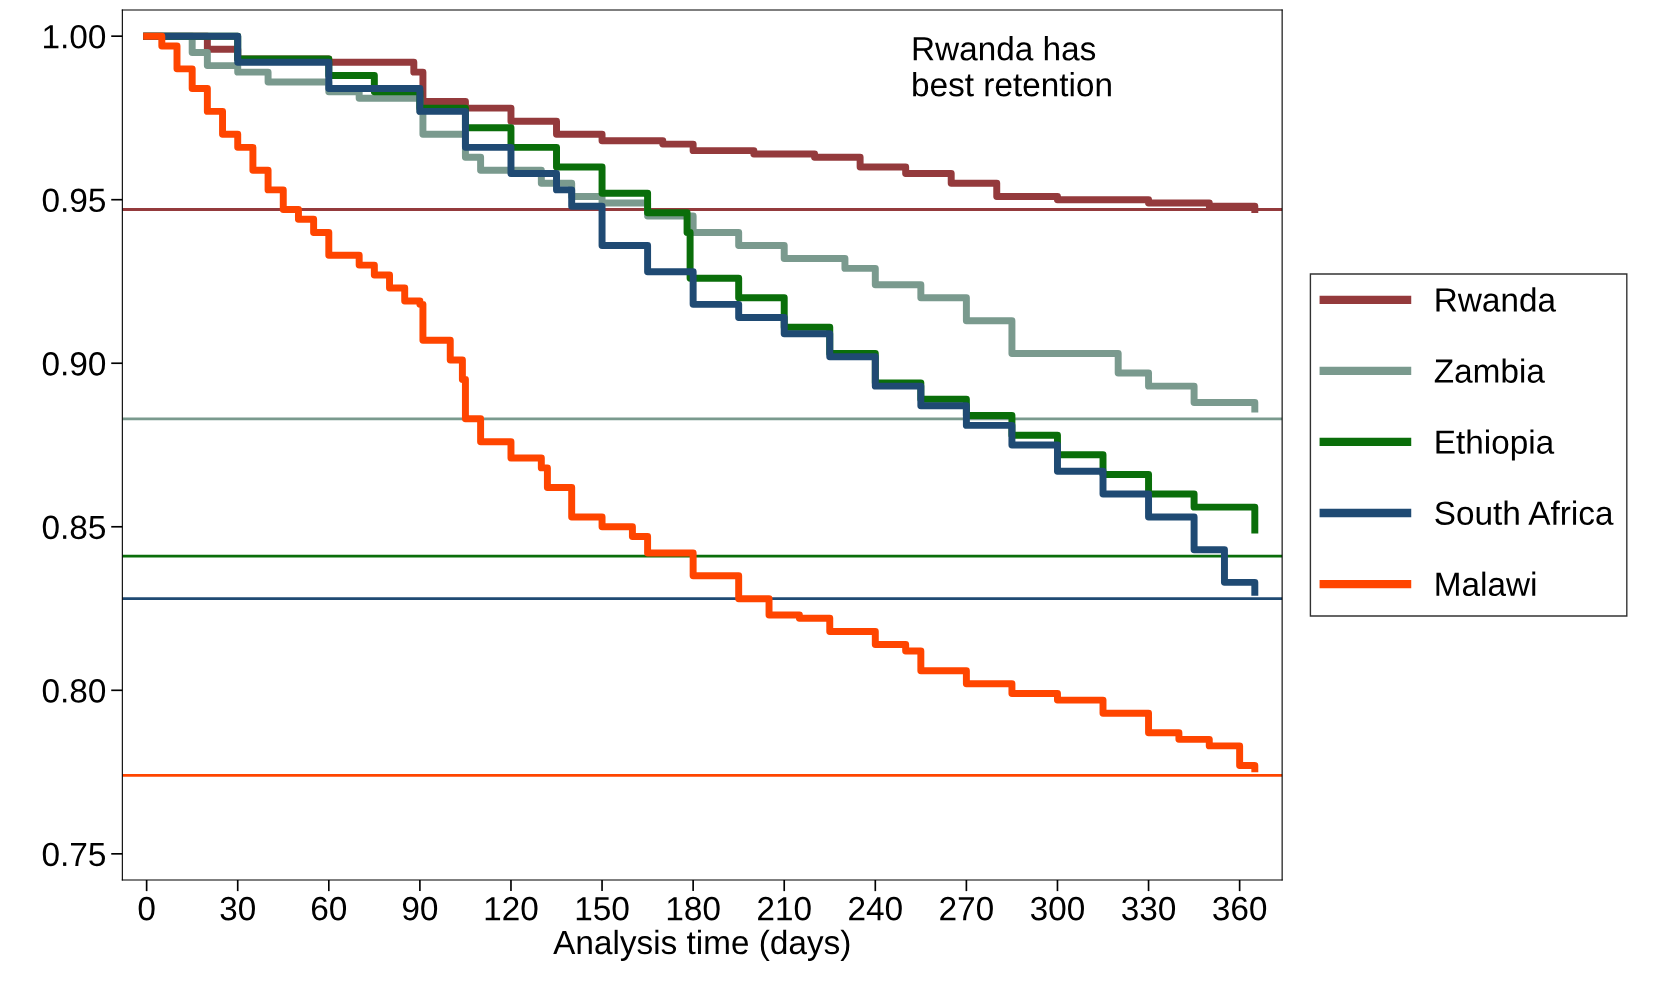 Image resolution: width=1676 pixels, height=1000 pixels. I want to click on y-tick-label: 1.00, so click(75, 36).